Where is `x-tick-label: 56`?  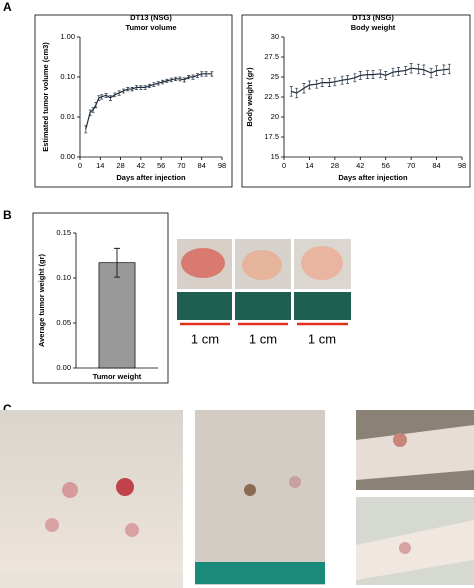
x-tick-label: 56 is located at coordinates (161, 165).